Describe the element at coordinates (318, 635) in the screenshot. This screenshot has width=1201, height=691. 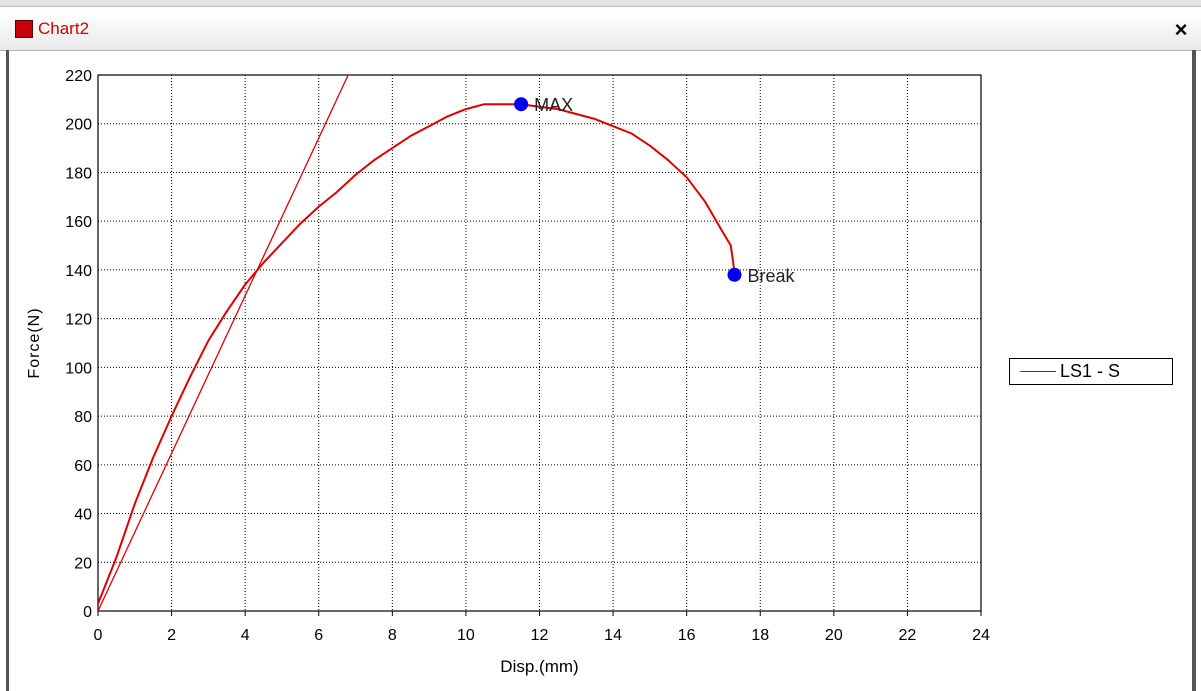
I see `x-tick-label: 6` at that location.